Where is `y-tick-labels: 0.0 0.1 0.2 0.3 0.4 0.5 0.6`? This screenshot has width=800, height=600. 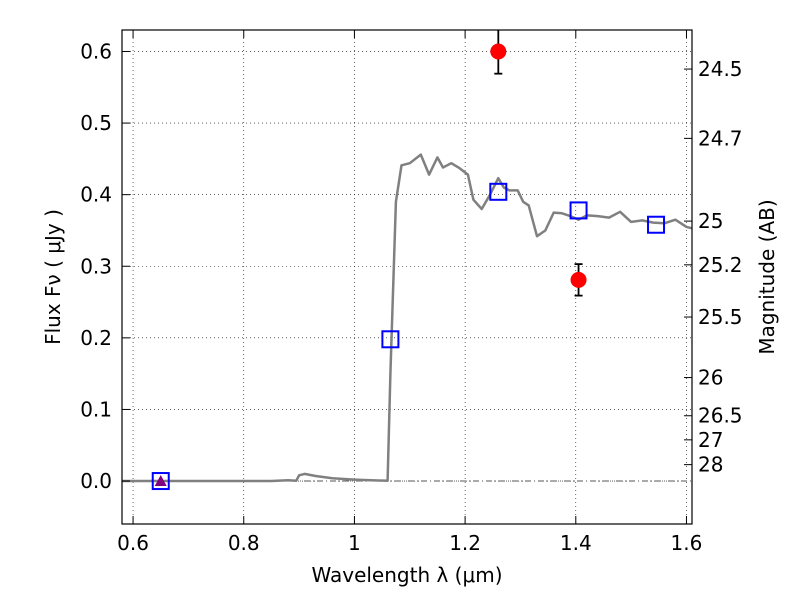
y-tick-labels: 0.0 0.1 0.2 0.3 0.4 0.5 0.6 is located at coordinates (96, 266).